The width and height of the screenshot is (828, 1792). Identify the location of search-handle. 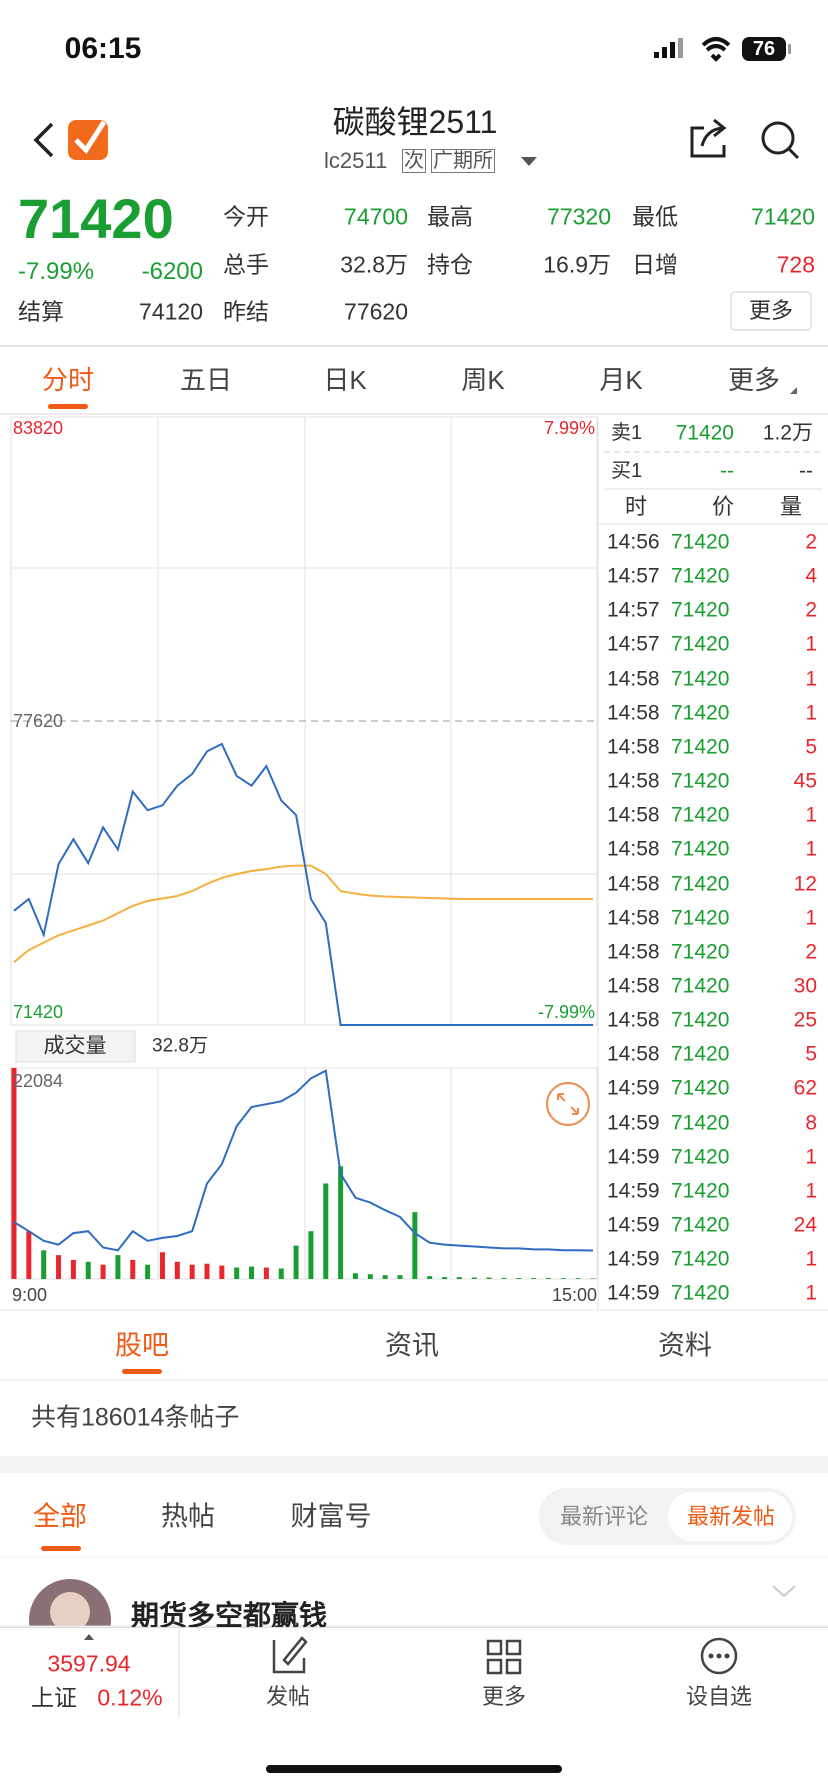
(793, 153).